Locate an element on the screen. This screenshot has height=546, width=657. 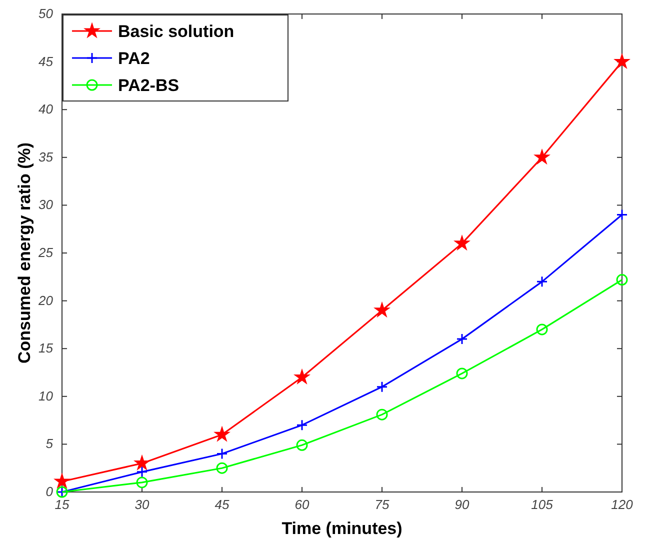
y-tick-label: 40 is located at coordinates (46, 109).